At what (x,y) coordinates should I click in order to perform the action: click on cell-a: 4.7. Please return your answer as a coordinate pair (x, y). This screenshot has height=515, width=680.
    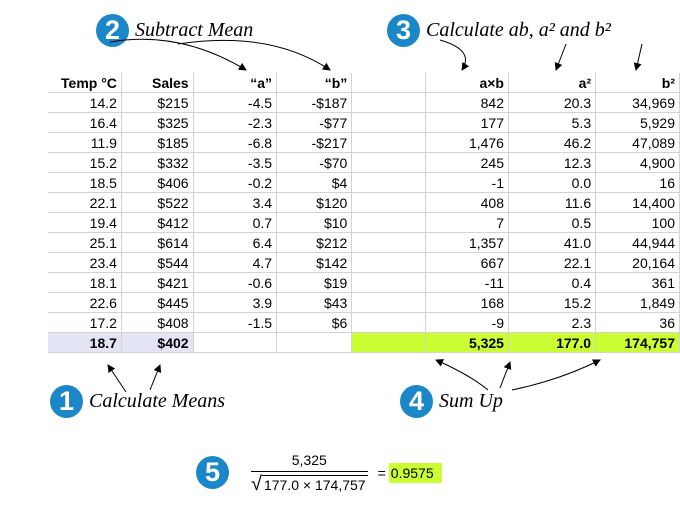
    Looking at the image, I should click on (235, 262).